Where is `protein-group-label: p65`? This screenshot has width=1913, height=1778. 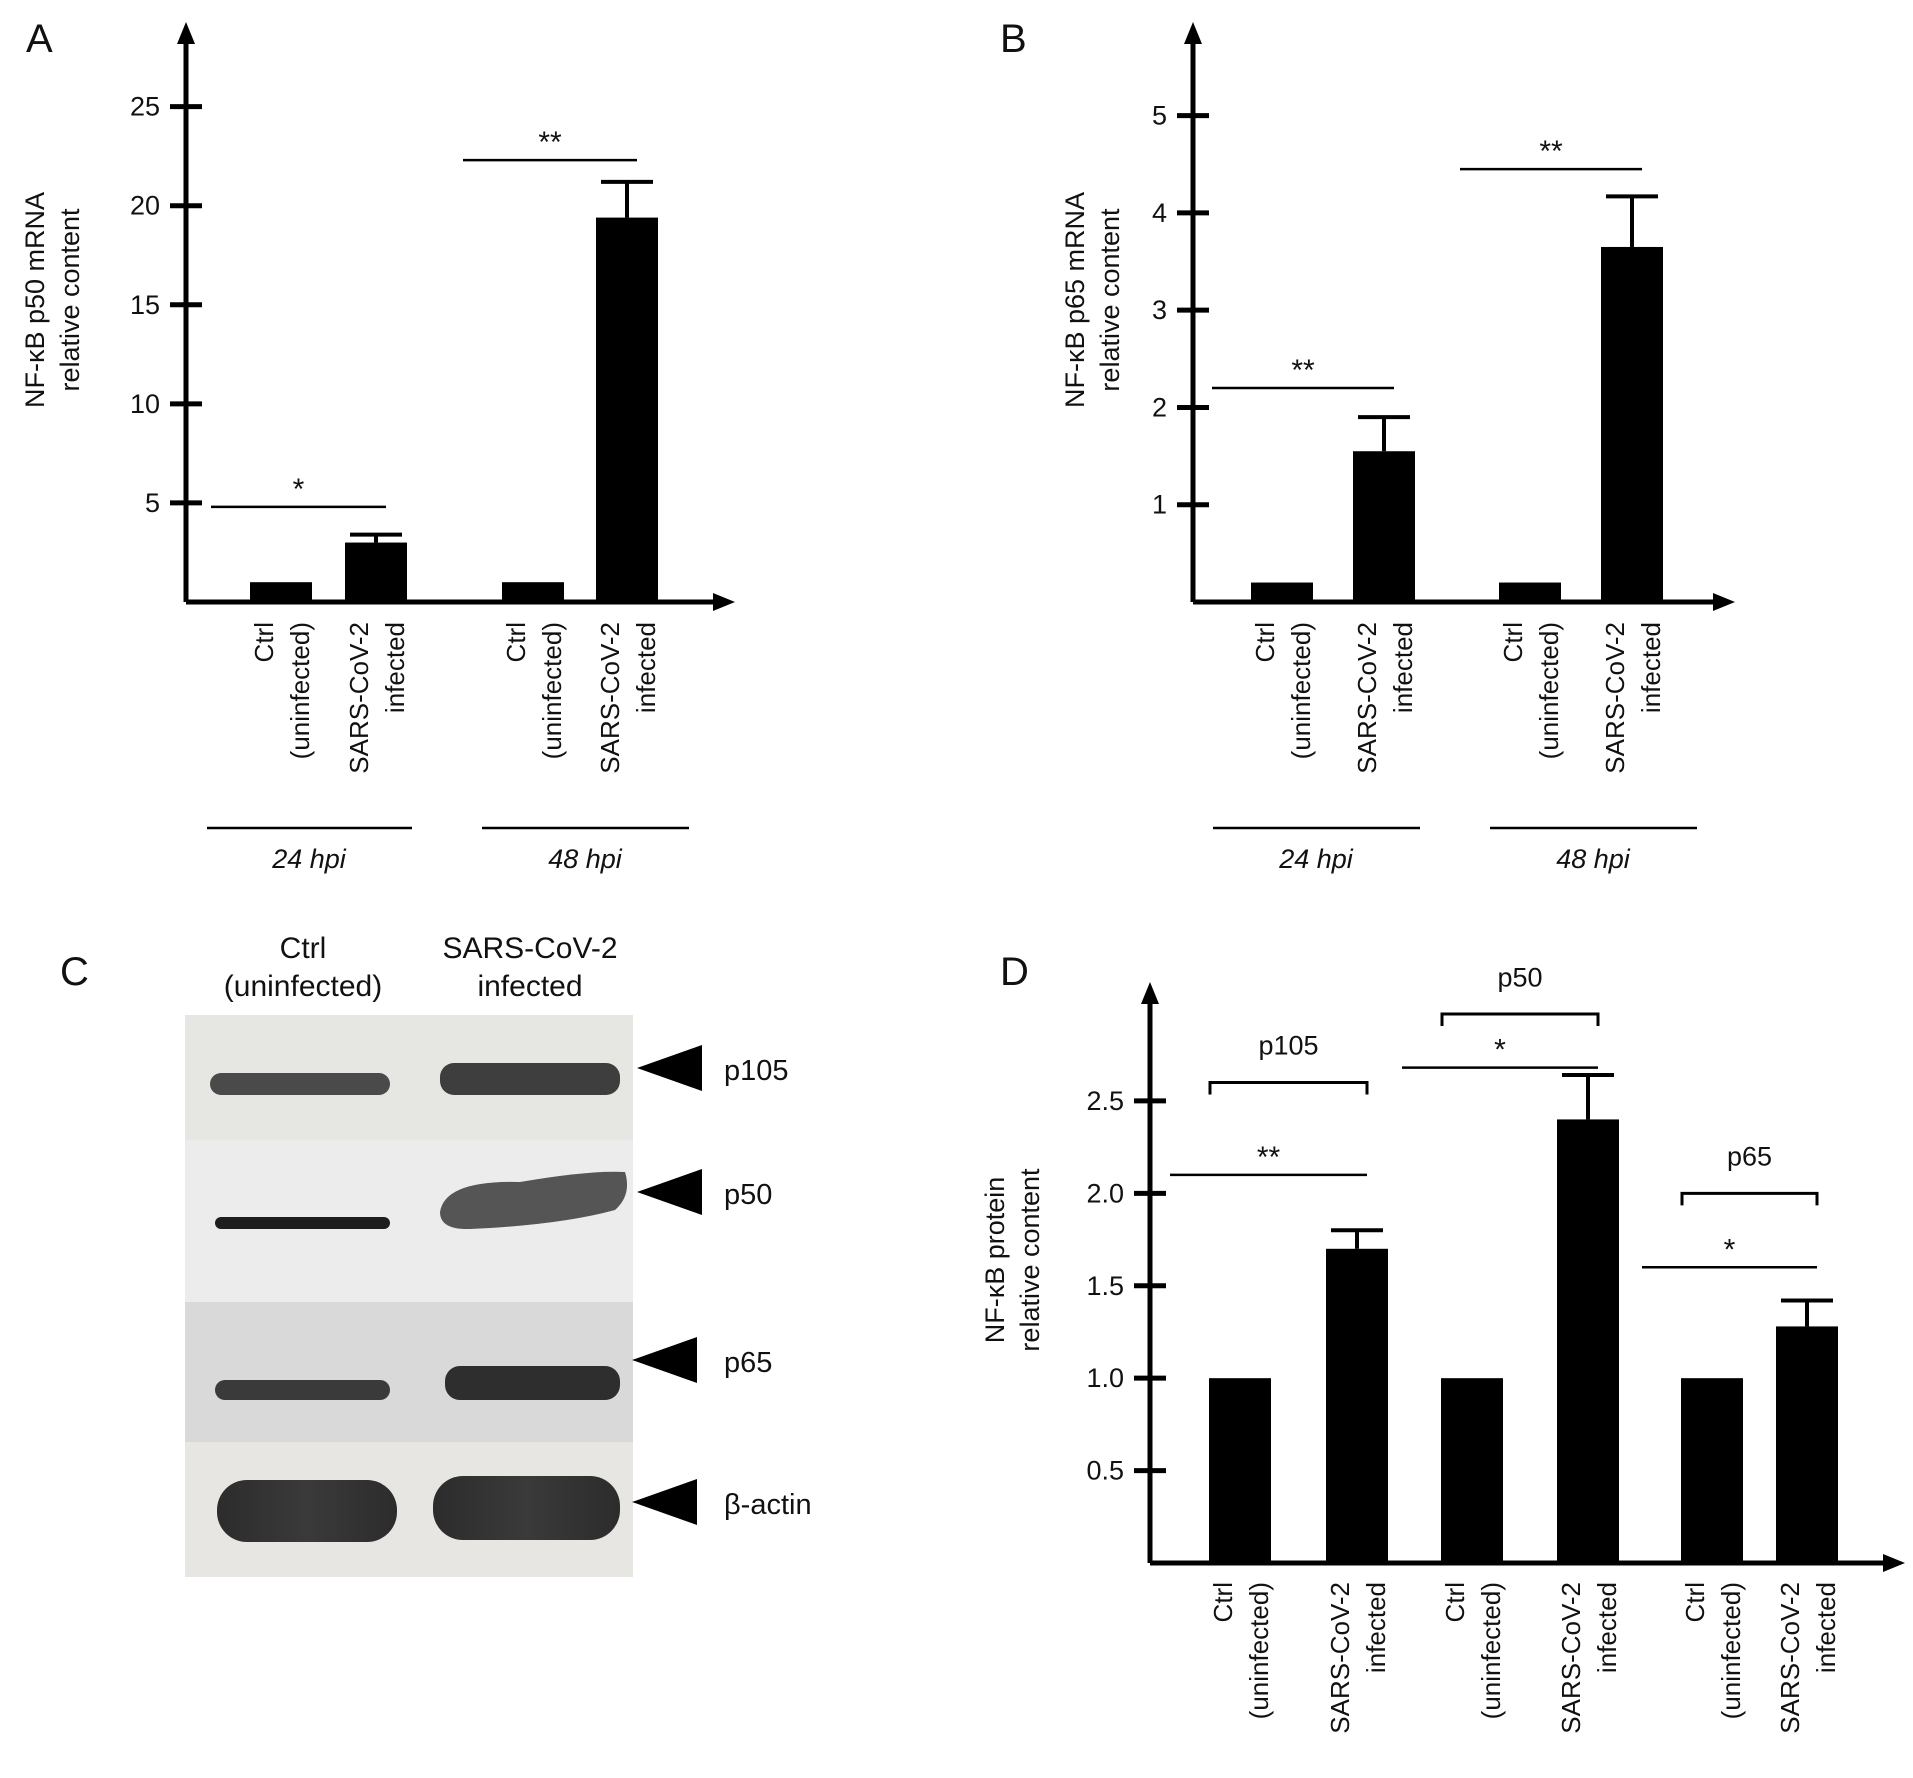 protein-group-label: p65 is located at coordinates (1749, 1157).